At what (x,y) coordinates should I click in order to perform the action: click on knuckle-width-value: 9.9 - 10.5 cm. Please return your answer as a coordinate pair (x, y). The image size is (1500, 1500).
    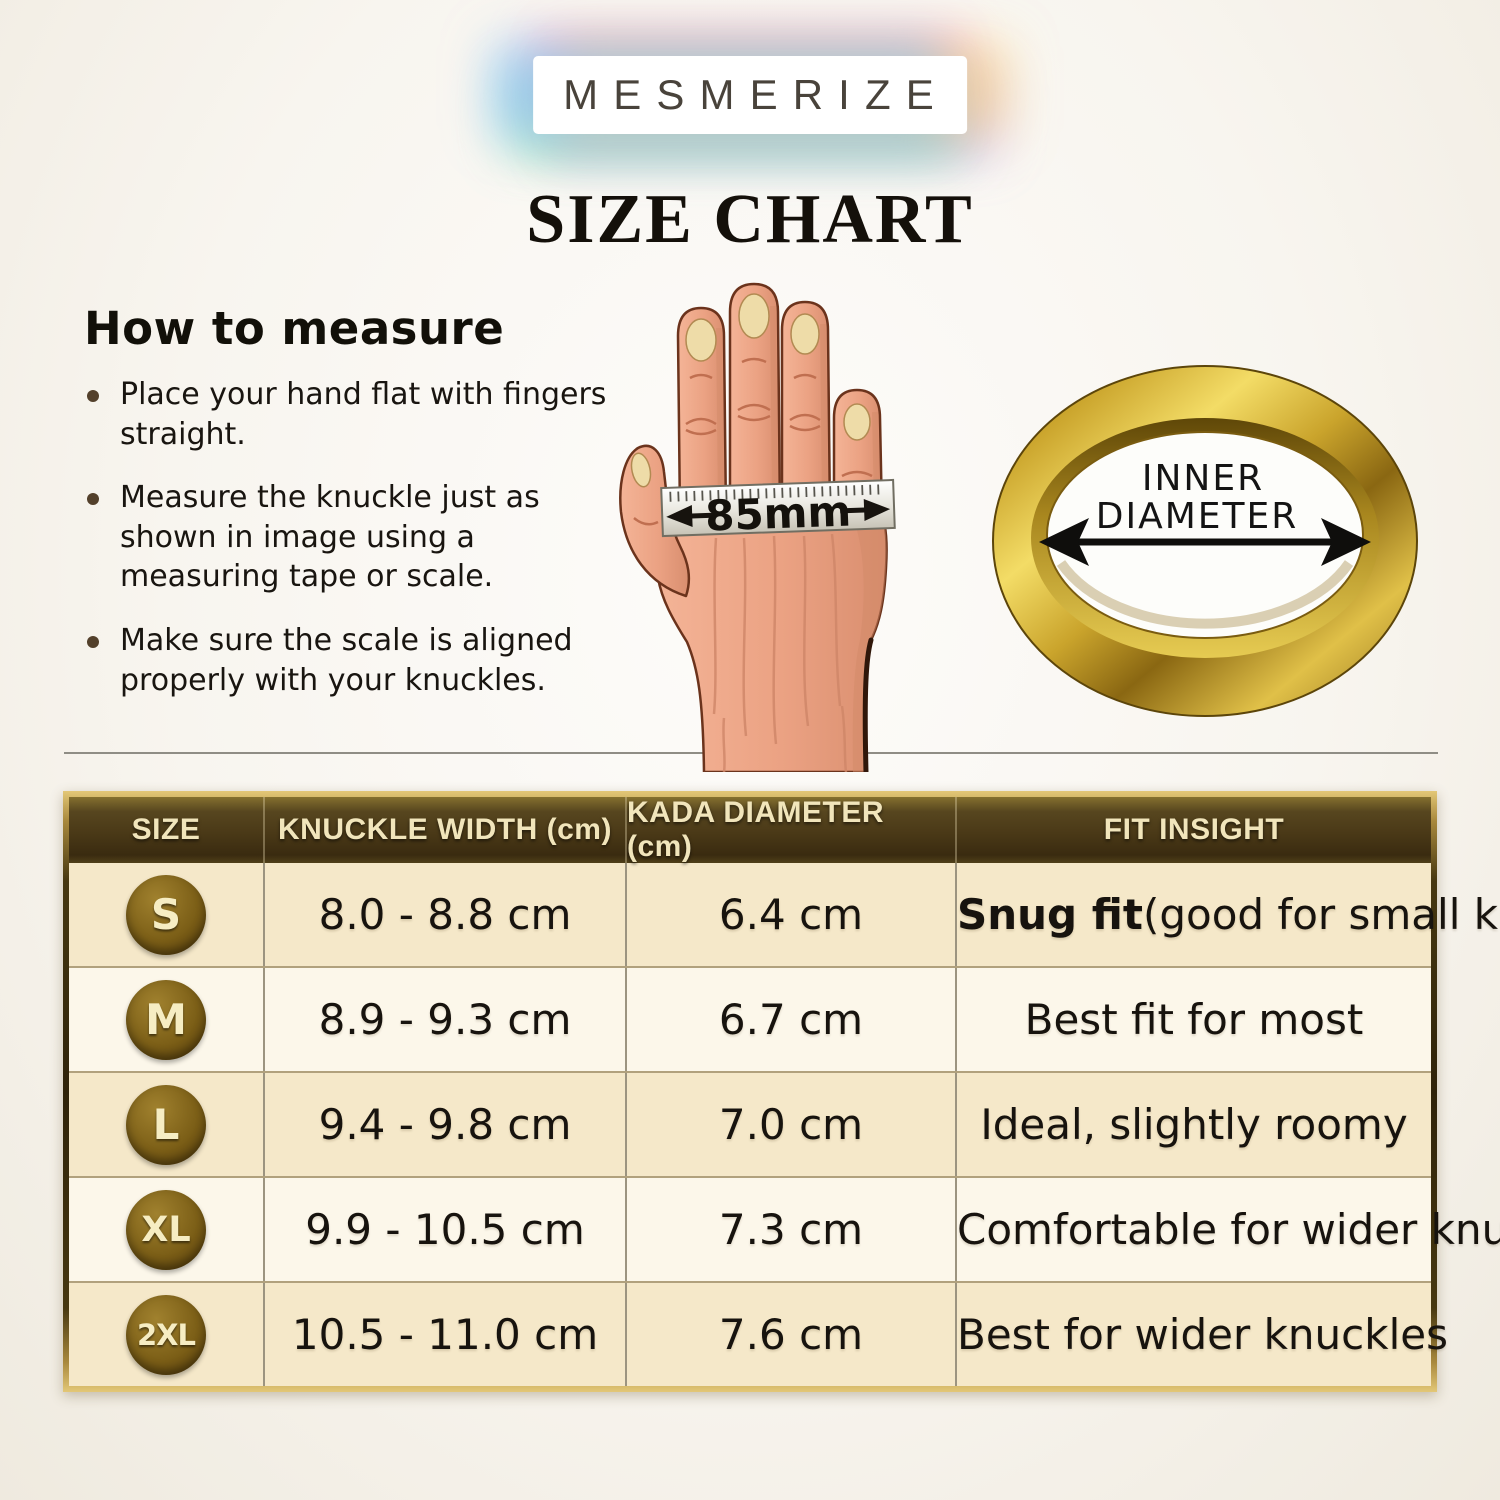
    Looking at the image, I should click on (444, 1229).